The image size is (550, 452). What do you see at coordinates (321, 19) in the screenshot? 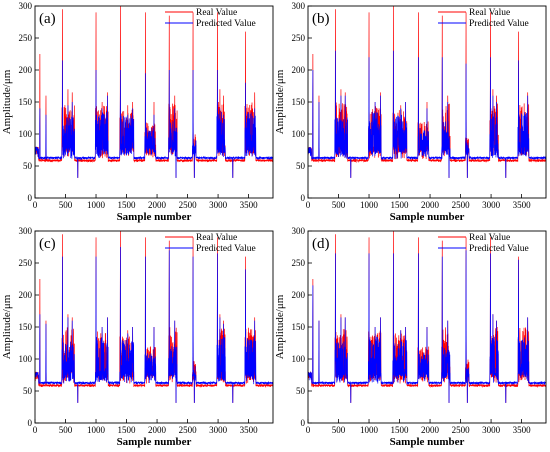
I see `panel-label: (b)` at bounding box center [321, 19].